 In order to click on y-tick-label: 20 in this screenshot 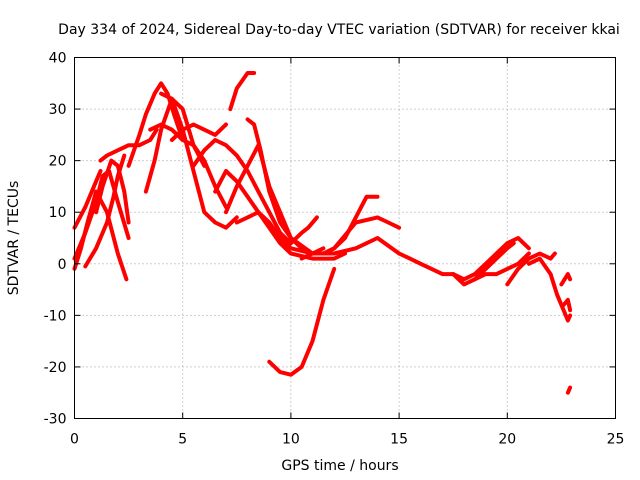, I will do `click(58, 162)`.